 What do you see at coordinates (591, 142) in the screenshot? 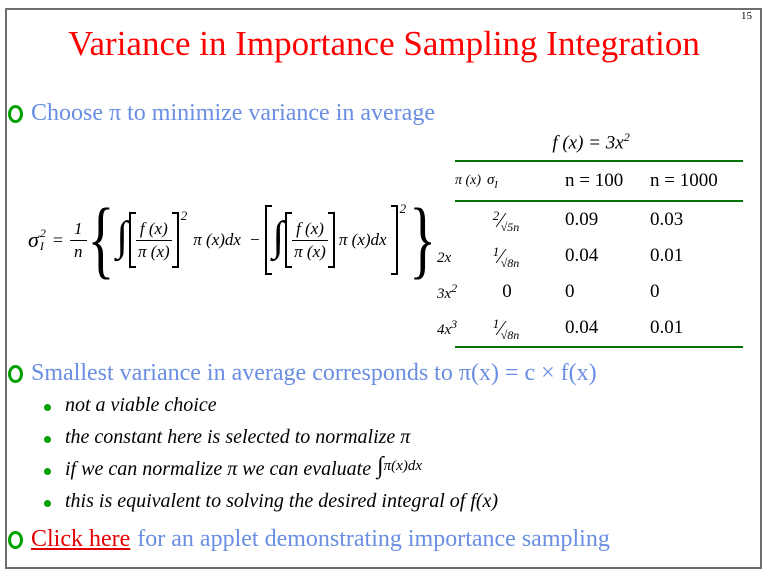
I see `table-title: f (x) = 3x2` at bounding box center [591, 142].